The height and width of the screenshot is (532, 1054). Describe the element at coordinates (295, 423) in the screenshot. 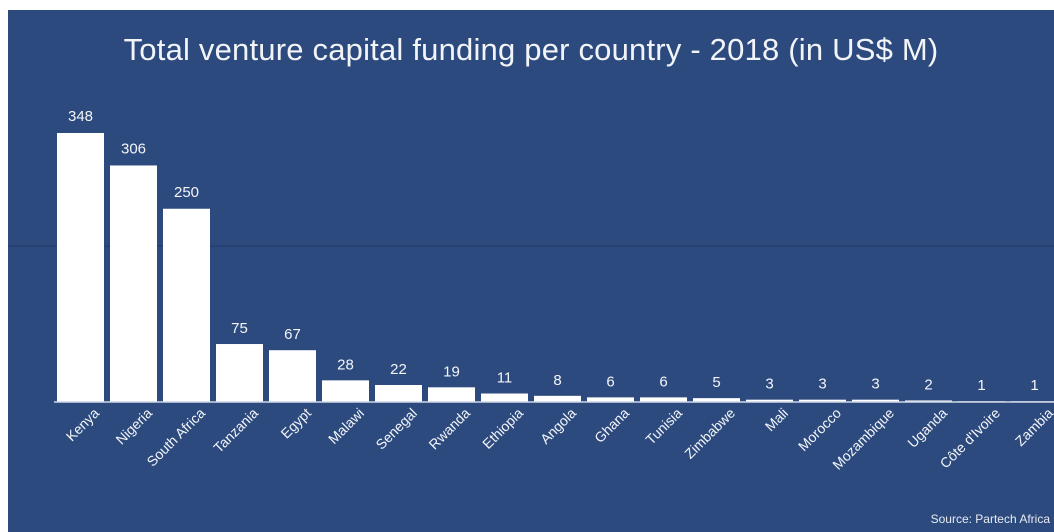

I see `tick-label-egypt: Egypt` at that location.